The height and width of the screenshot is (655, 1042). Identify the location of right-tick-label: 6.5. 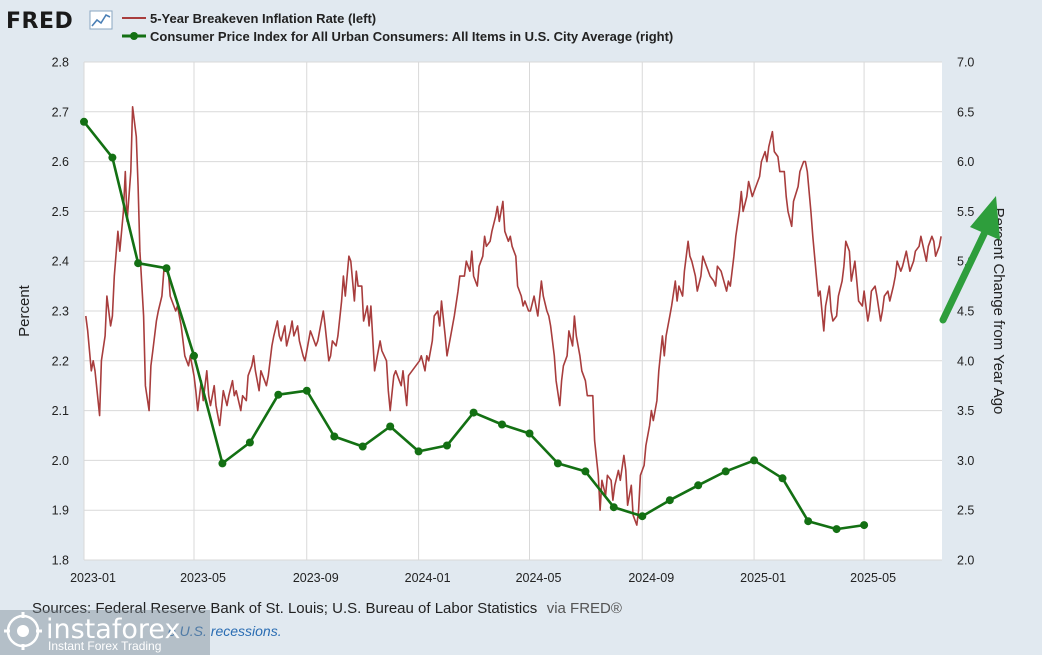
(965, 112).